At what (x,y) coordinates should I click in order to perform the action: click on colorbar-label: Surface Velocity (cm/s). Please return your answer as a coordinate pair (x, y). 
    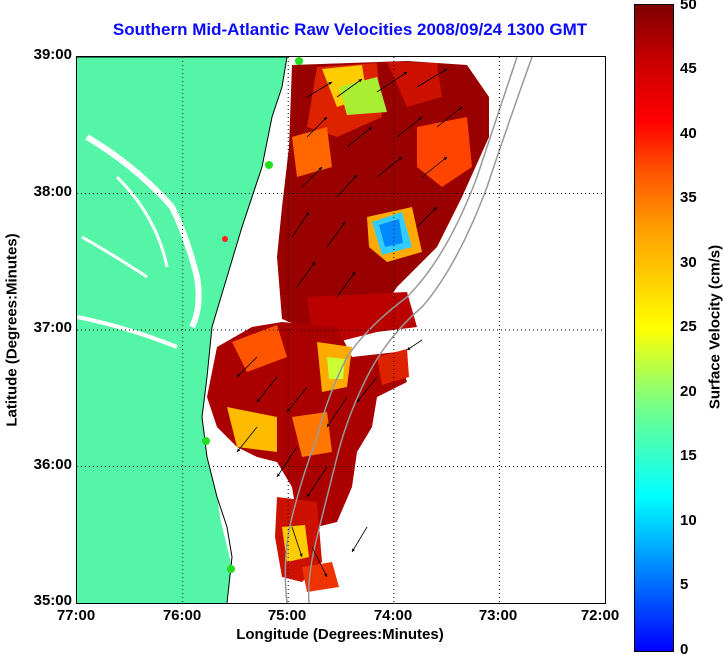
    Looking at the image, I should click on (715, 327).